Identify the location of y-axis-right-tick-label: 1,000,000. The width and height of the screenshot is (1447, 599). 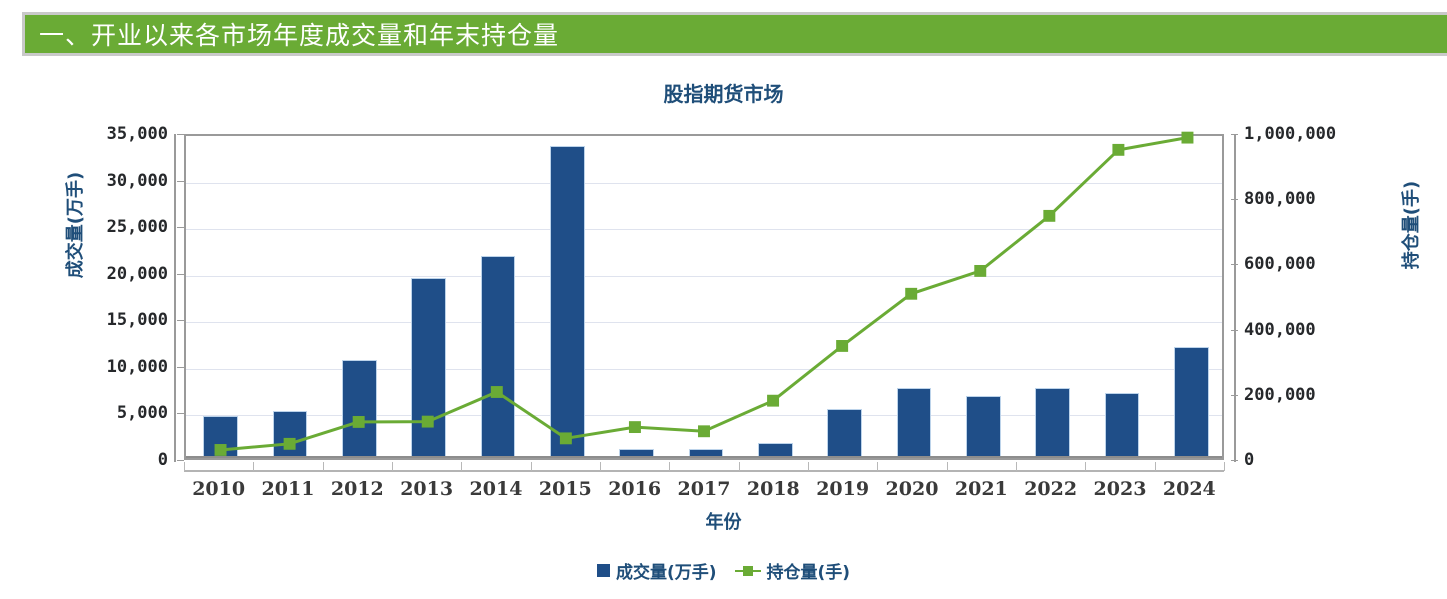
(1290, 134).